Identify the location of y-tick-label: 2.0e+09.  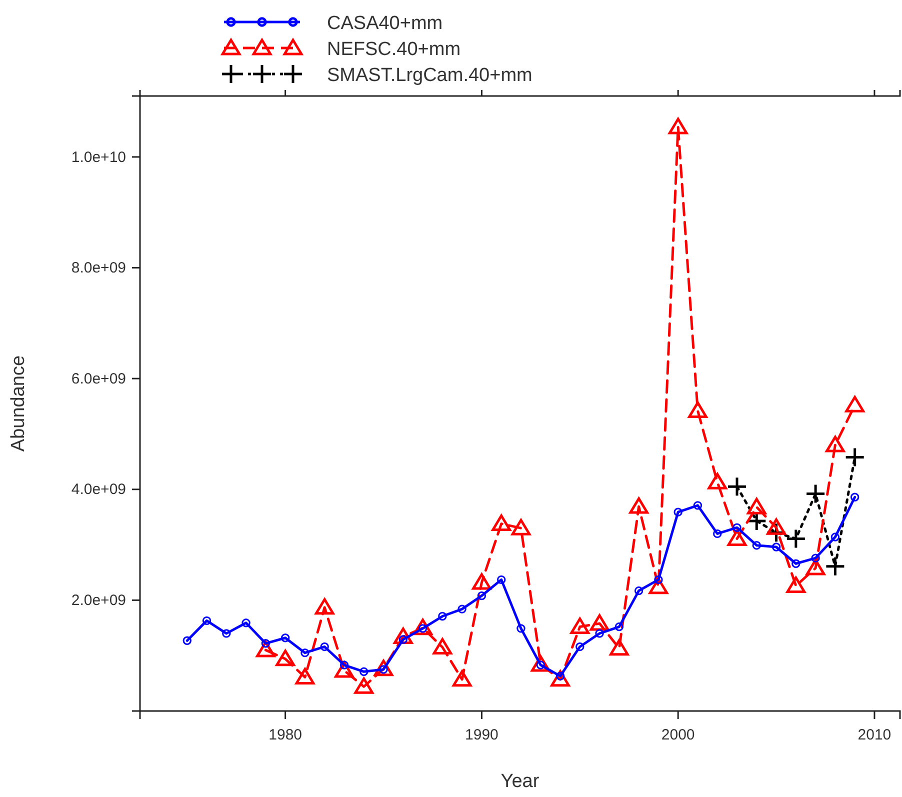
(98, 600).